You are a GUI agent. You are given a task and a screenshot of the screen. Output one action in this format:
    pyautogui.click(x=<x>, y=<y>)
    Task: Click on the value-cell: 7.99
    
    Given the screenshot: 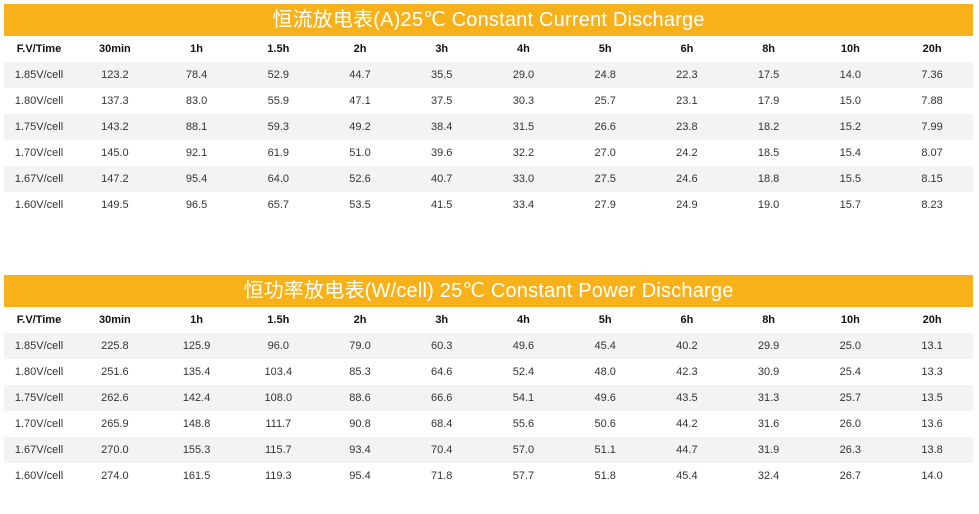 What is the action you would take?
    pyautogui.click(x=932, y=127)
    